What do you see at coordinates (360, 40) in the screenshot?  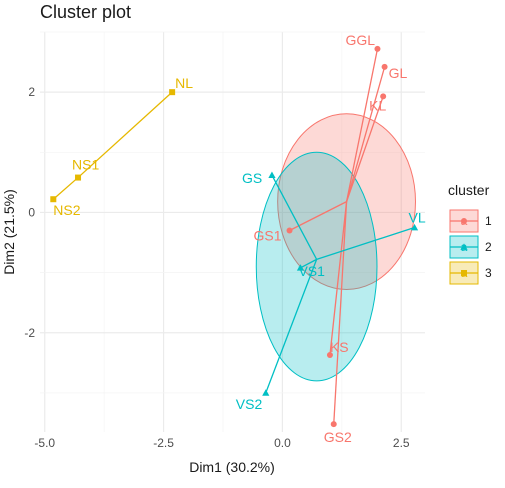 I see `point-label-ggl: GGL` at bounding box center [360, 40].